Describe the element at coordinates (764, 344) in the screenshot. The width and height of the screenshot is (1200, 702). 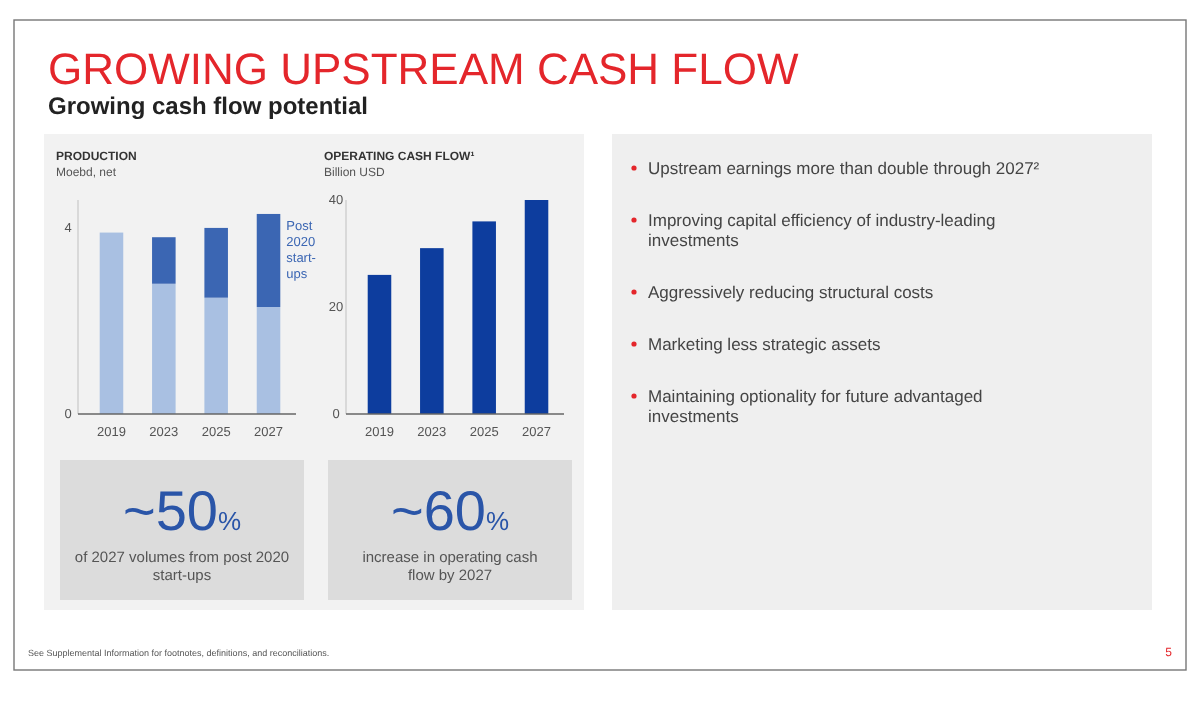
I see `text: Marketing less strategic assets` at that location.